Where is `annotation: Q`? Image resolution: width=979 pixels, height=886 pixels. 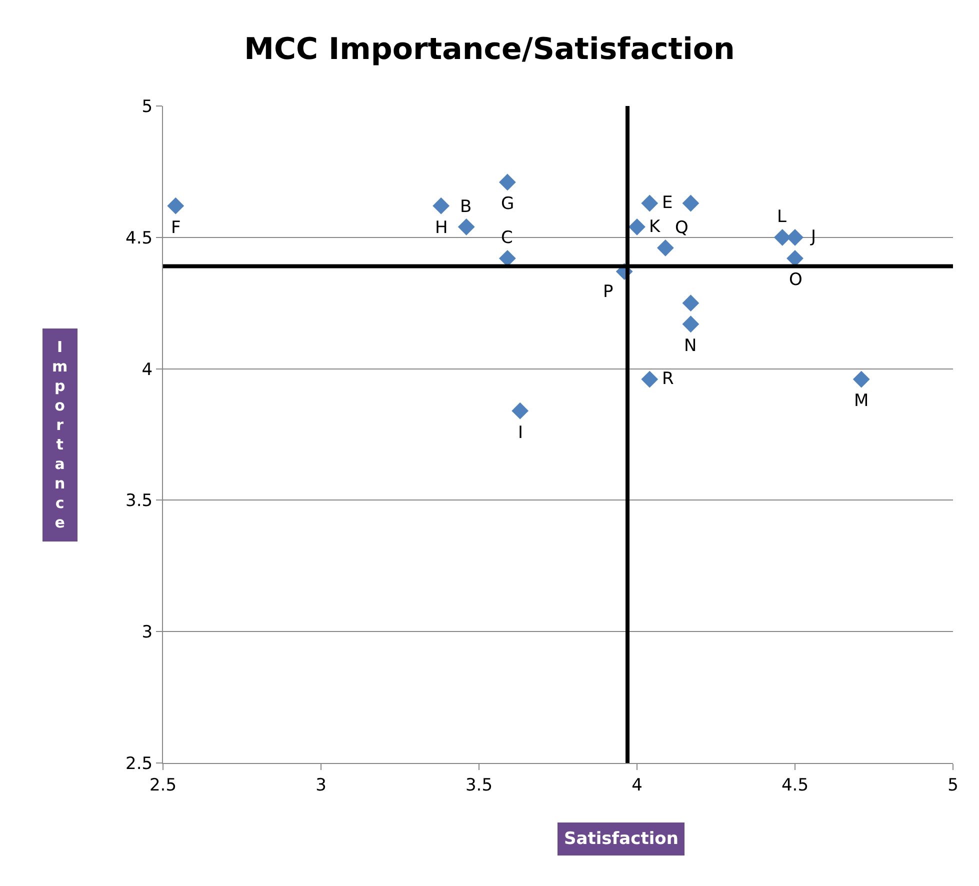 annotation: Q is located at coordinates (681, 228).